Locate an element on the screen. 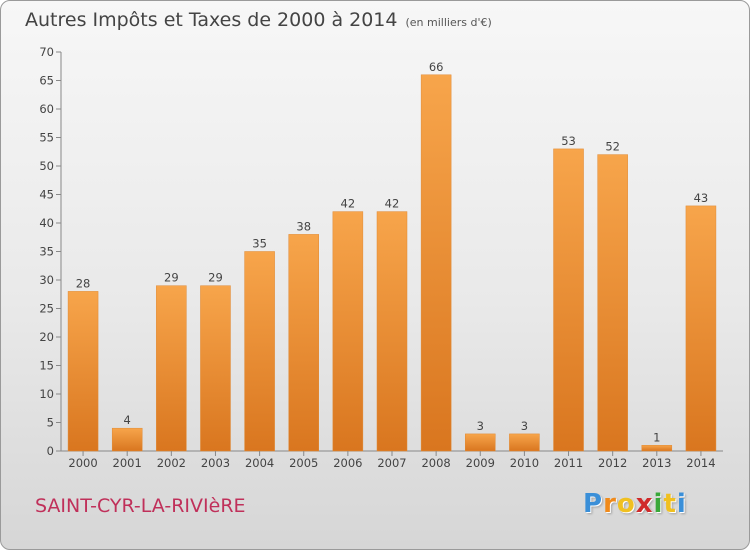 Image resolution: width=750 pixels, height=550 pixels. bar-2004 is located at coordinates (259, 351).